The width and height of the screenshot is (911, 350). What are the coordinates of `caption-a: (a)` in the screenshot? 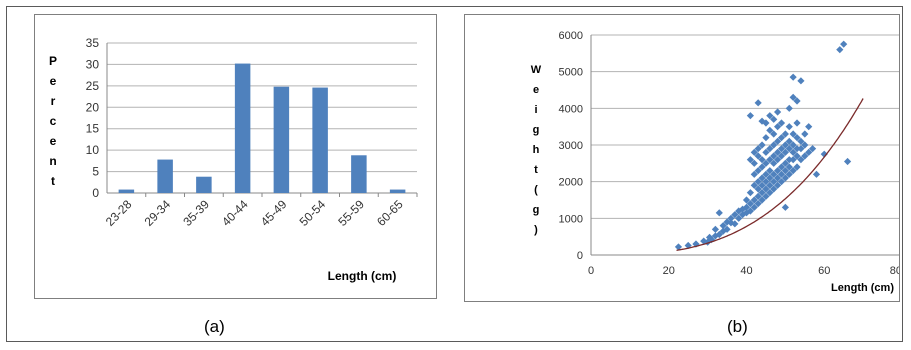 It's located at (214, 326).